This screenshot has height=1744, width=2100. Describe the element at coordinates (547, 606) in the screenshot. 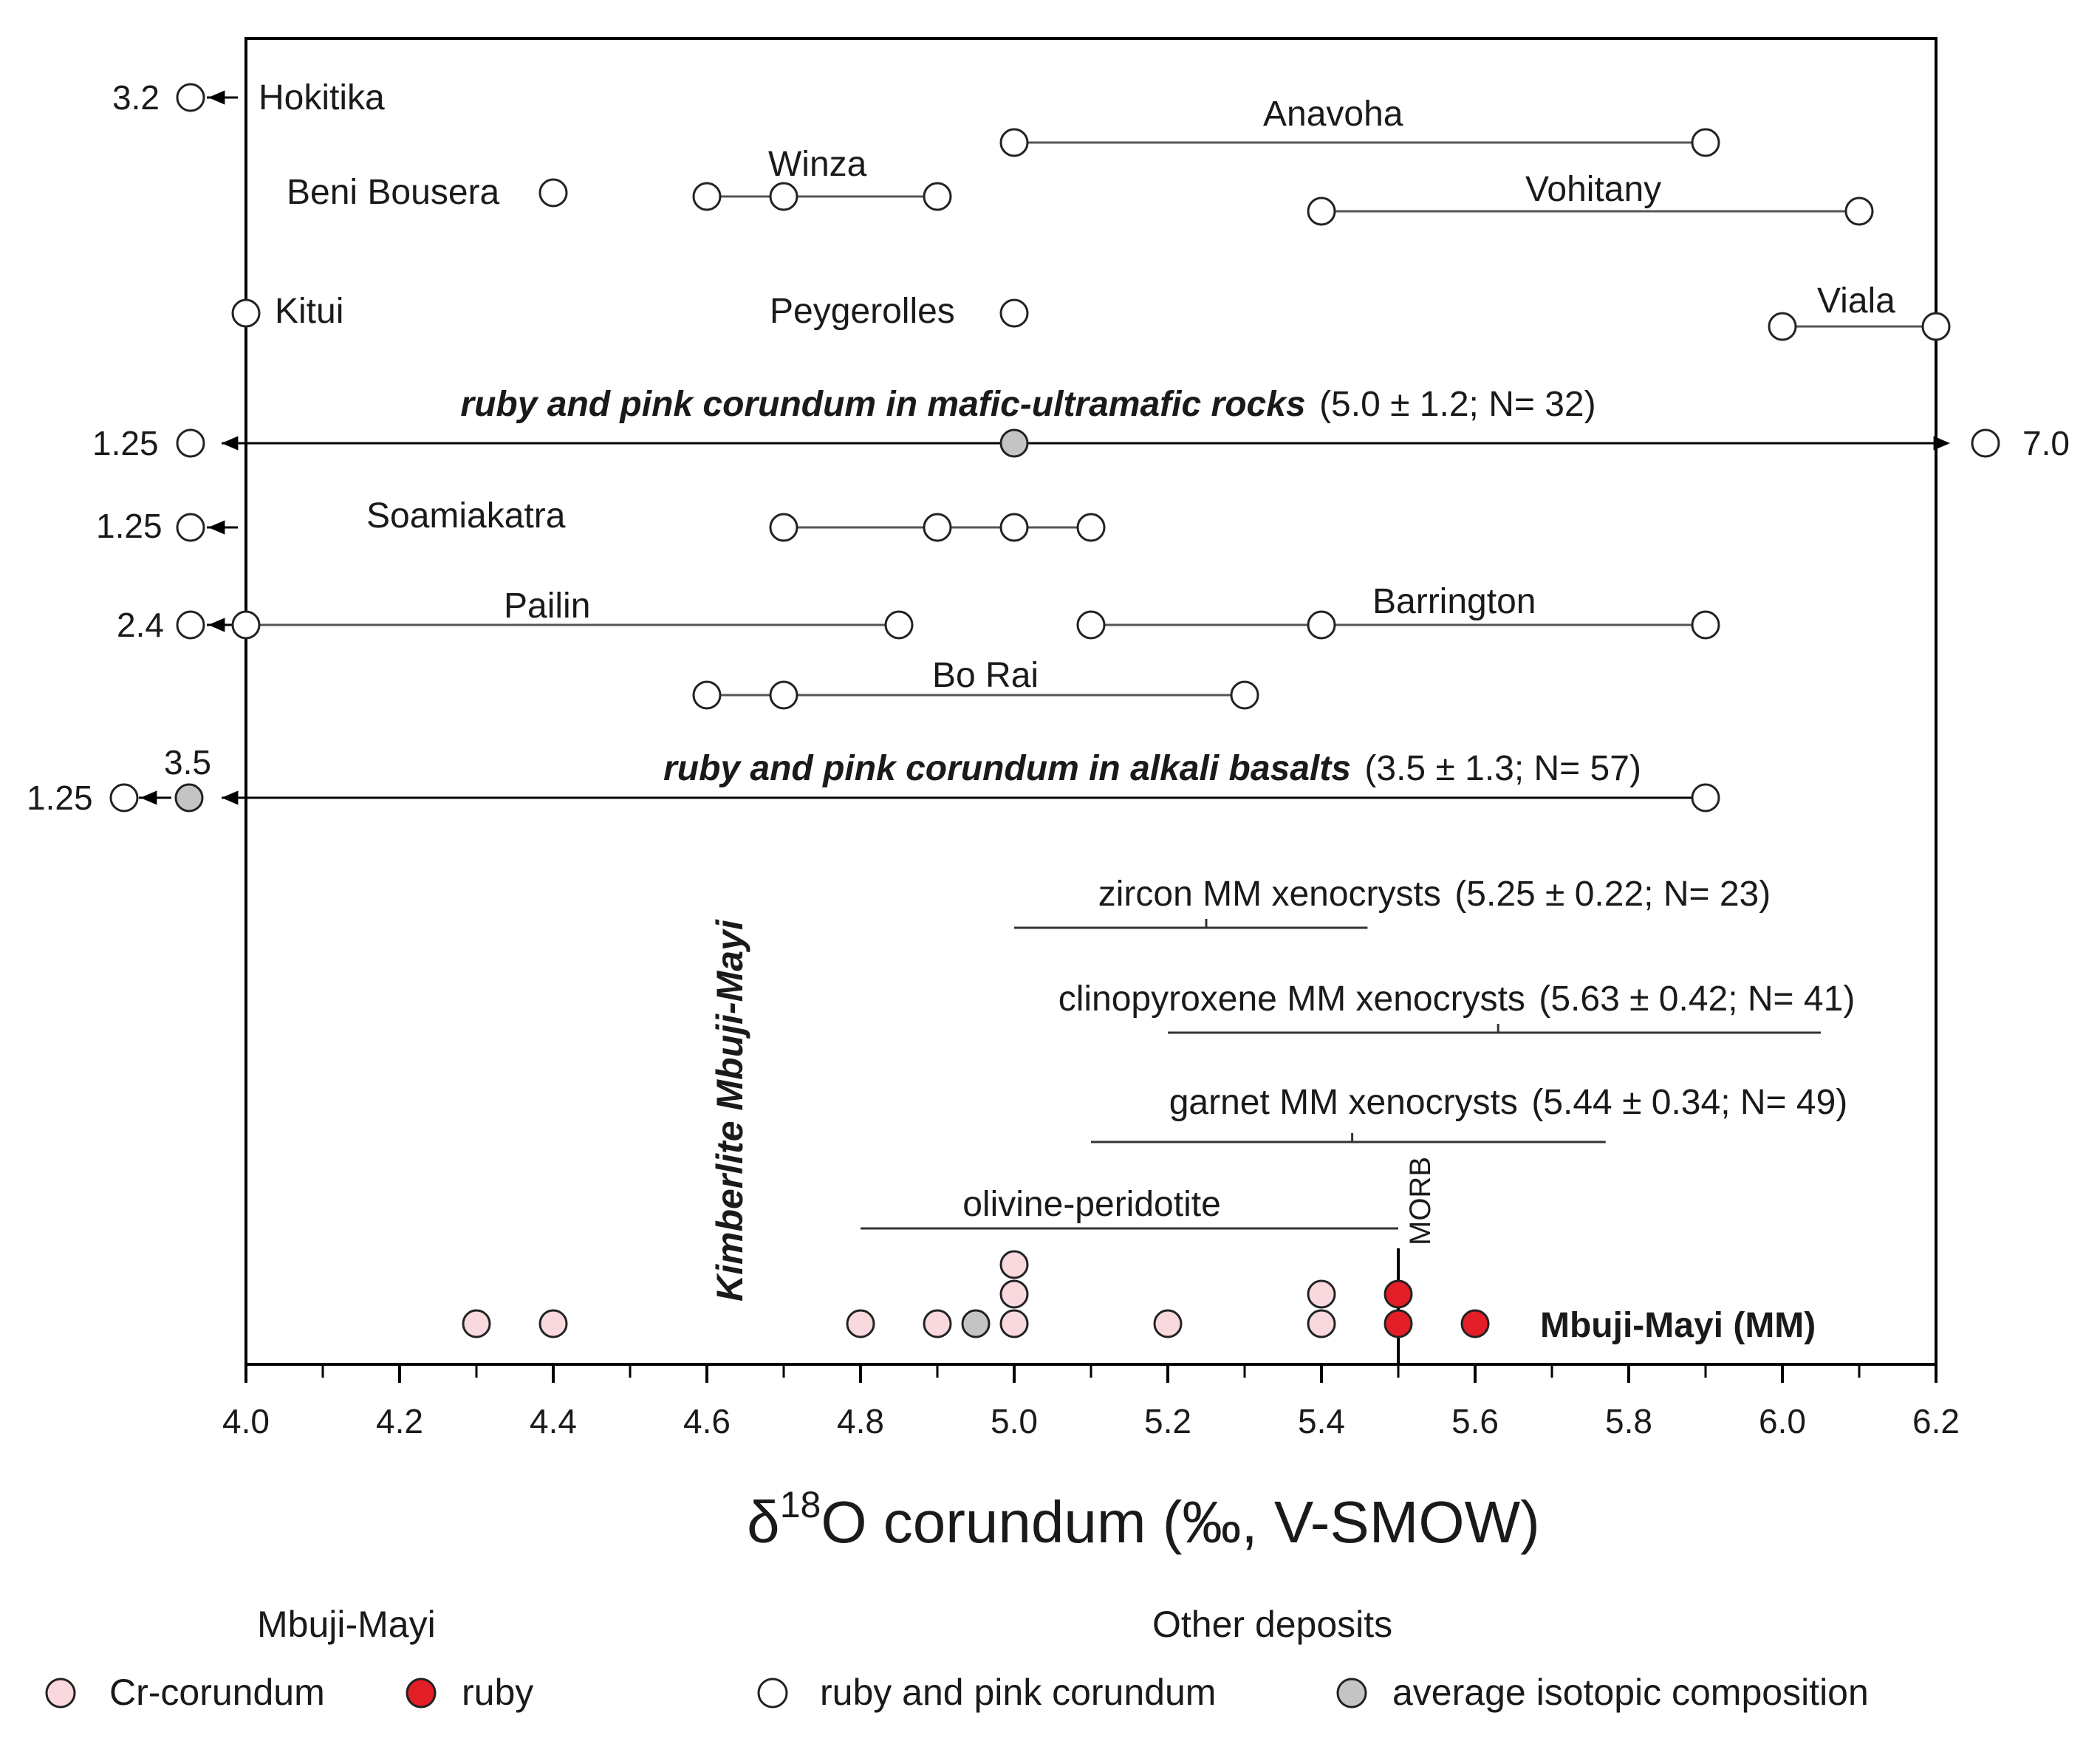

I see `deposit-label-pailin: Pailin` at that location.